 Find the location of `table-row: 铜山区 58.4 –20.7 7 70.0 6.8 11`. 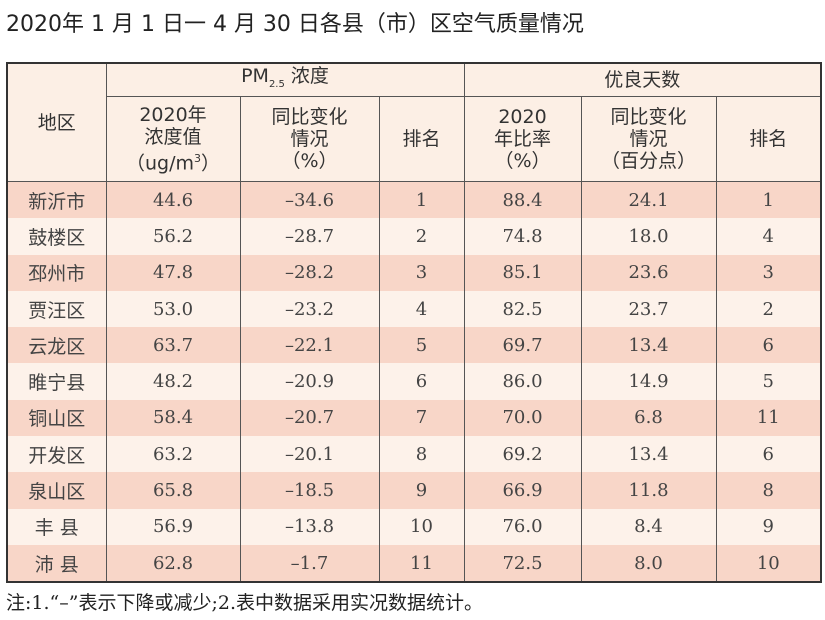

table-row: 铜山区 58.4 –20.7 7 70.0 6.8 11 is located at coordinates (414, 418).